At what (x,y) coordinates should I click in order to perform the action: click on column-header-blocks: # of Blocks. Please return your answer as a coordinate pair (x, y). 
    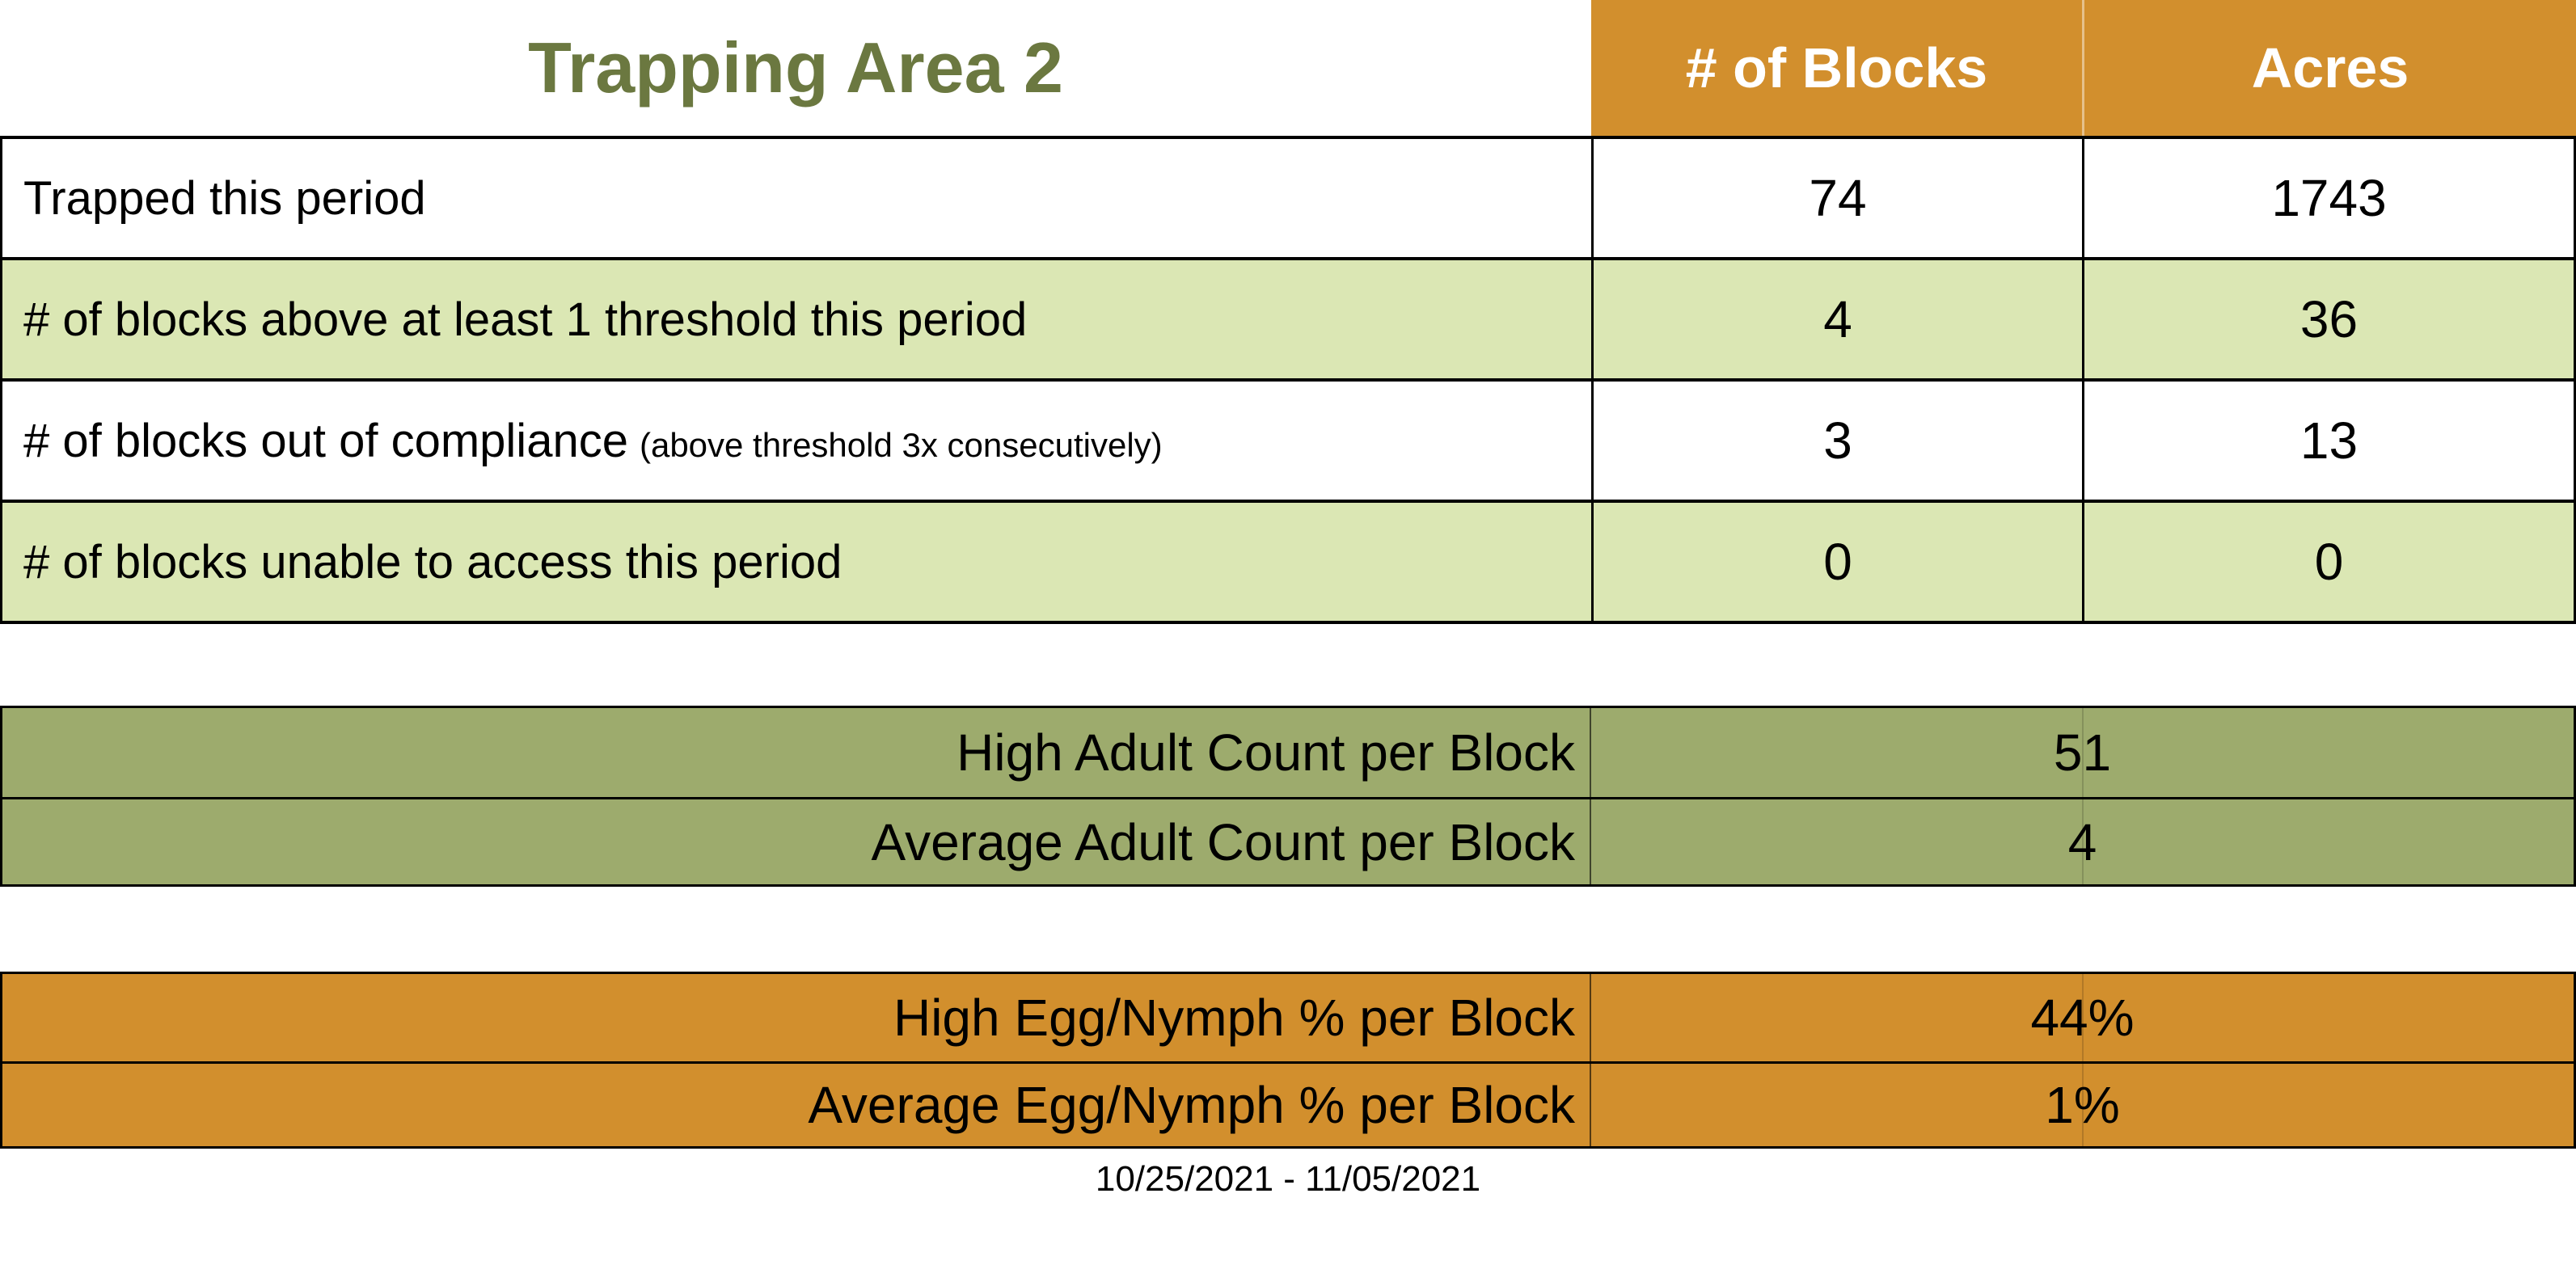
    Looking at the image, I should click on (1837, 68).